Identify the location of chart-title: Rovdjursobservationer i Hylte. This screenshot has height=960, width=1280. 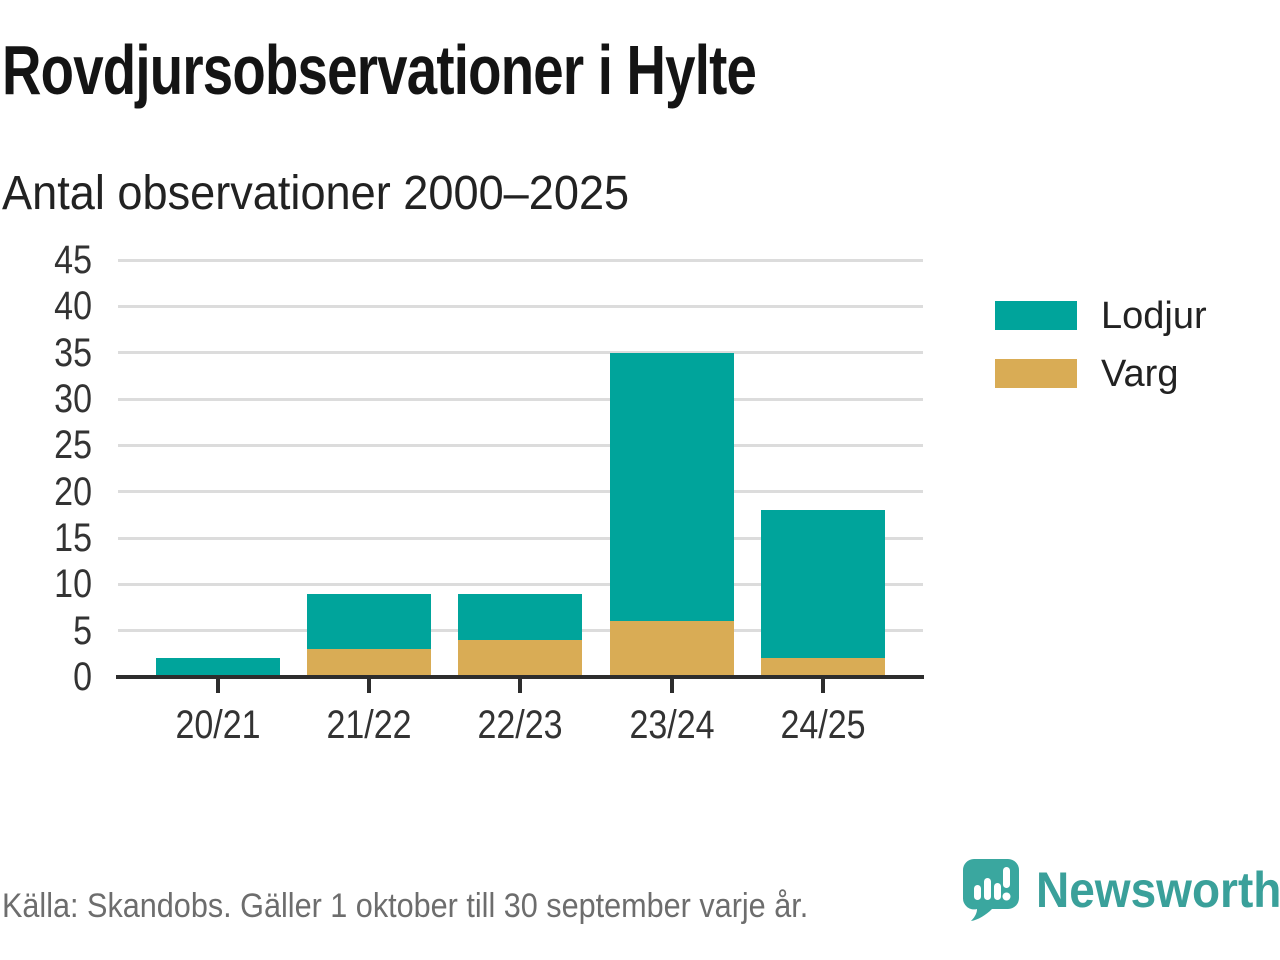
(379, 70).